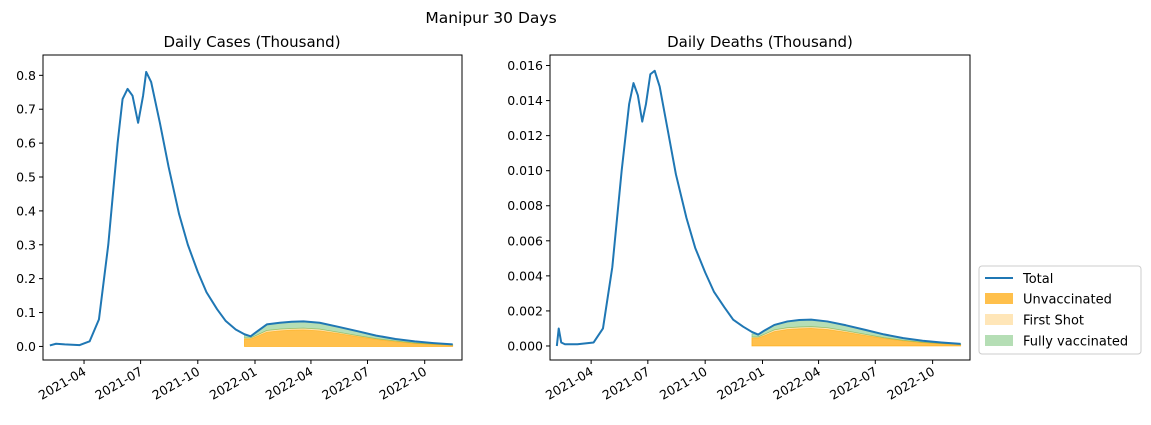  Describe the element at coordinates (26, 143) in the screenshot. I see `left-ytick-label: 0.6` at that location.